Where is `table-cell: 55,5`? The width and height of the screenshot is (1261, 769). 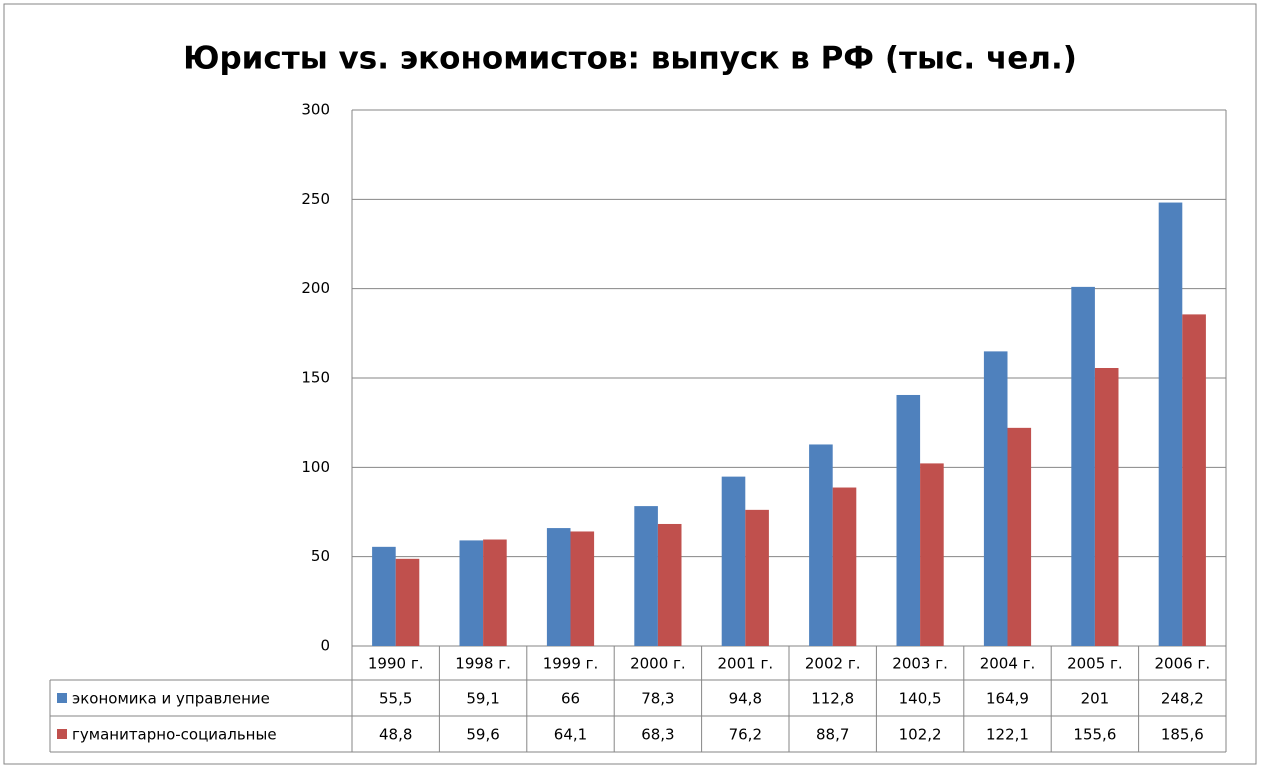 table-cell: 55,5 is located at coordinates (395, 699).